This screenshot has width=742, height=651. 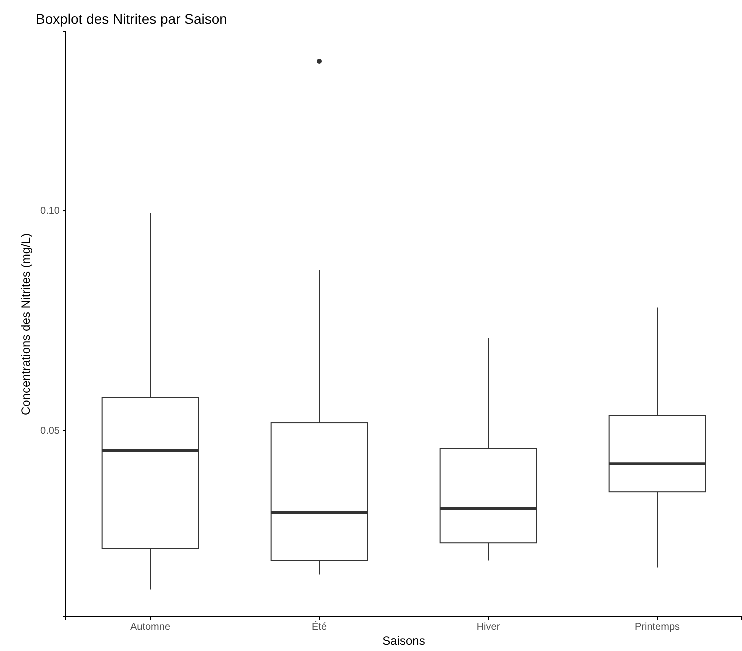 I want to click on y-axis-title: Concentrations des Nitrites (mg/L), so click(x=26, y=324).